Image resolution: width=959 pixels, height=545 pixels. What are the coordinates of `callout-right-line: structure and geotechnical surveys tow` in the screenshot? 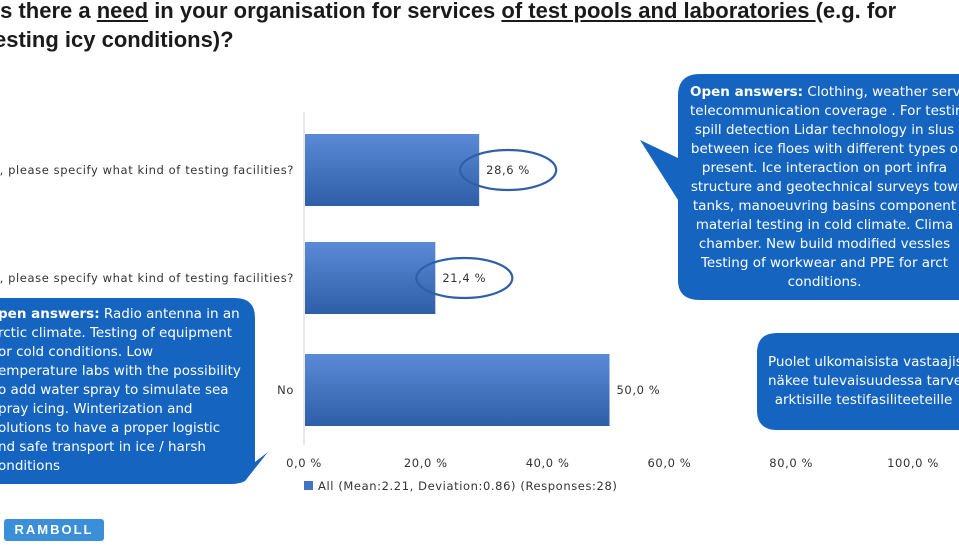 It's located at (824, 187).